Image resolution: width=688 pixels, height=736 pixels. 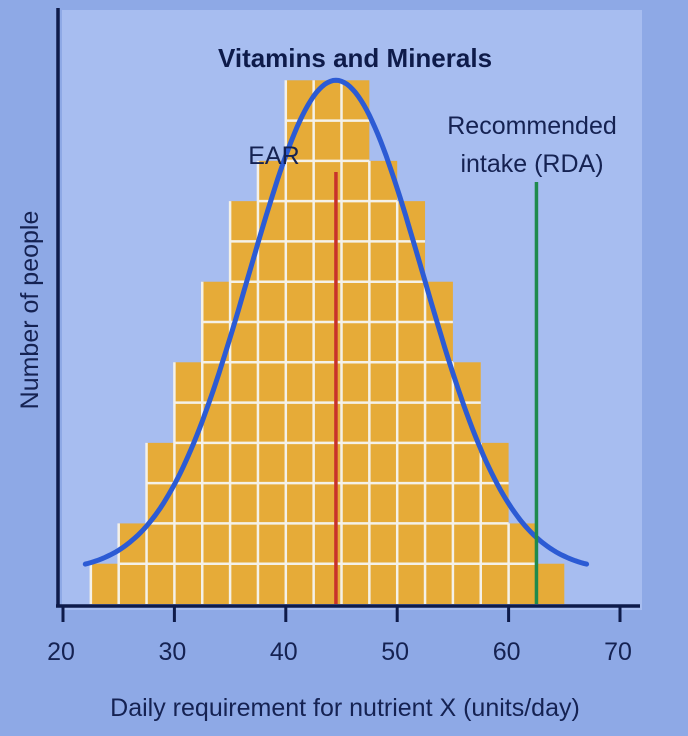 I want to click on x-tick-label: 70, so click(x=618, y=652).